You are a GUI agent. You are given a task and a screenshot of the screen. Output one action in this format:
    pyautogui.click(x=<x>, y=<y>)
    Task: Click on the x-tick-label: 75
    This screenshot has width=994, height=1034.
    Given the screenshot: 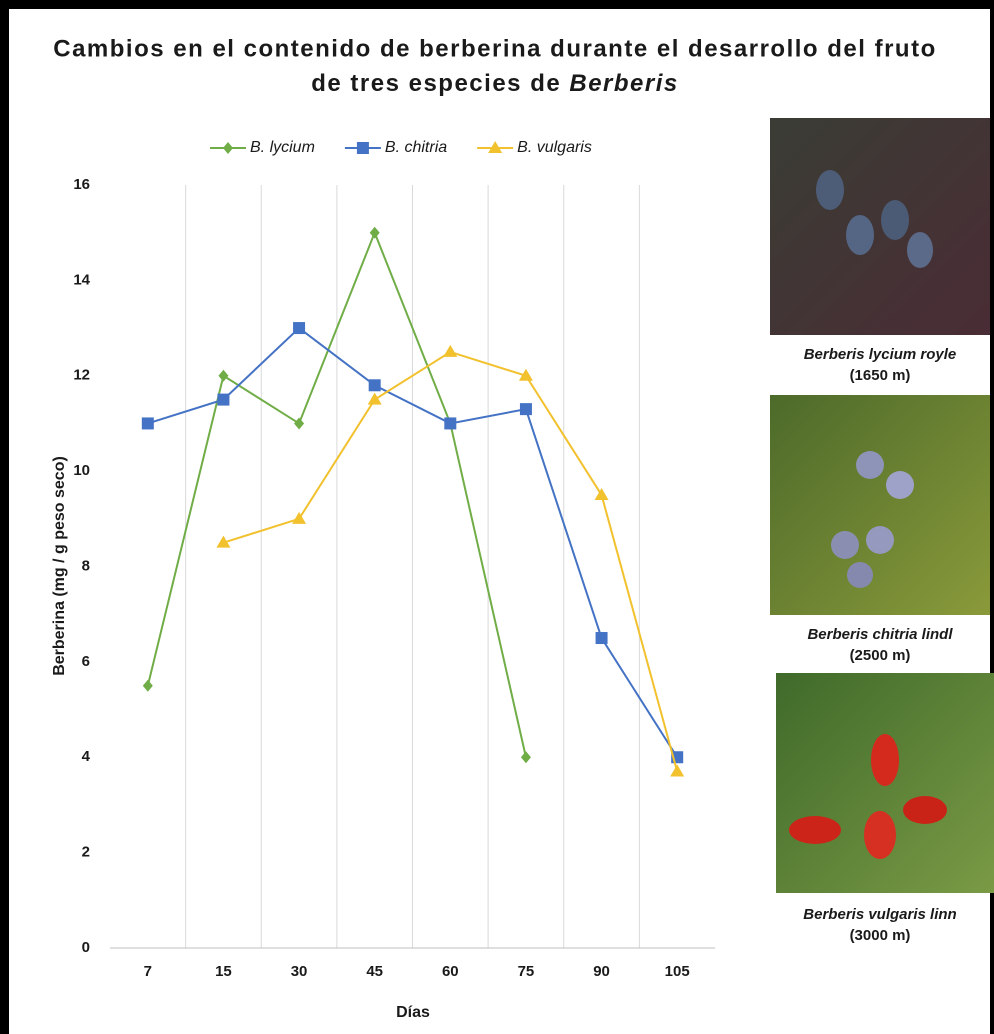 What is the action you would take?
    pyautogui.click(x=526, y=971)
    